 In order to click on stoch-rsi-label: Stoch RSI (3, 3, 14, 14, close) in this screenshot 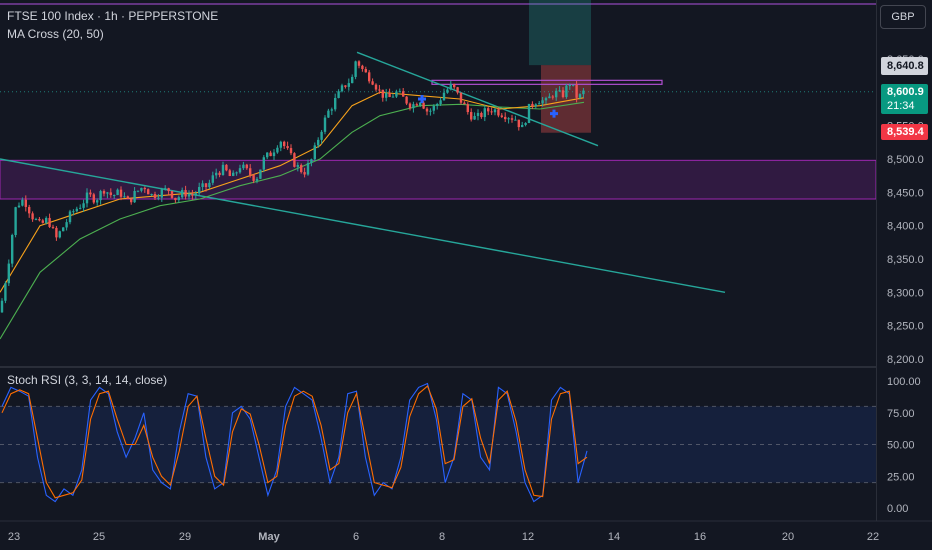, I will do `click(87, 380)`.